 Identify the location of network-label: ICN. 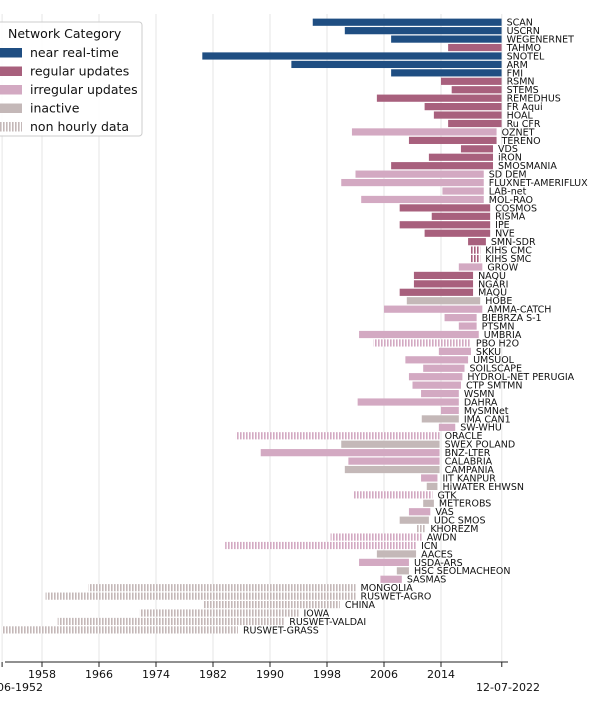
(429, 546).